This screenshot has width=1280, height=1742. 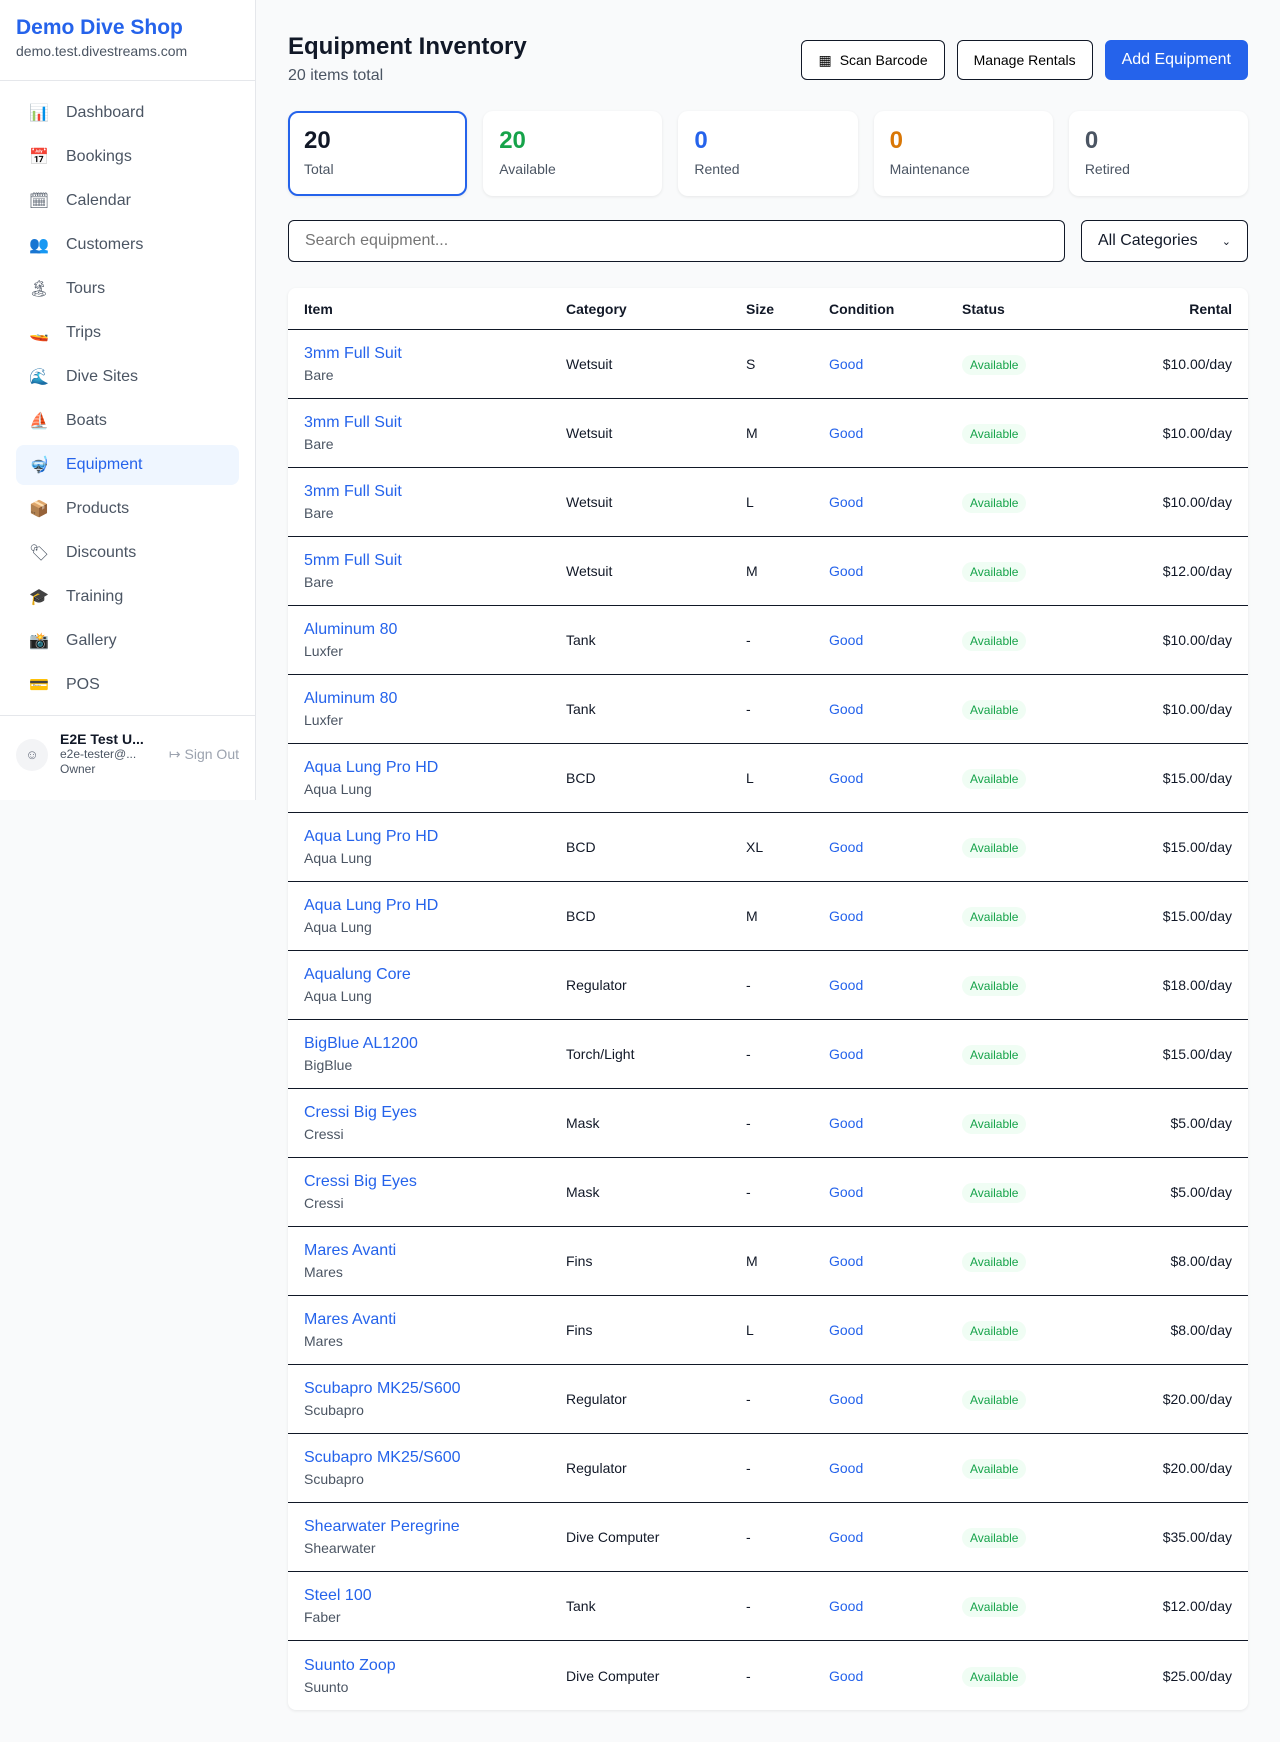 I want to click on item-name-link: 5mm Full Suit, so click(x=353, y=560).